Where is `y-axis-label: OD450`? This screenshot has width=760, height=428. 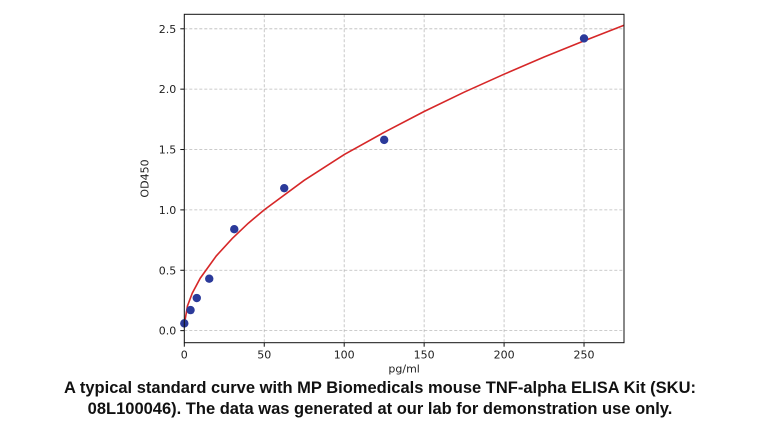 y-axis-label: OD450 is located at coordinates (144, 178).